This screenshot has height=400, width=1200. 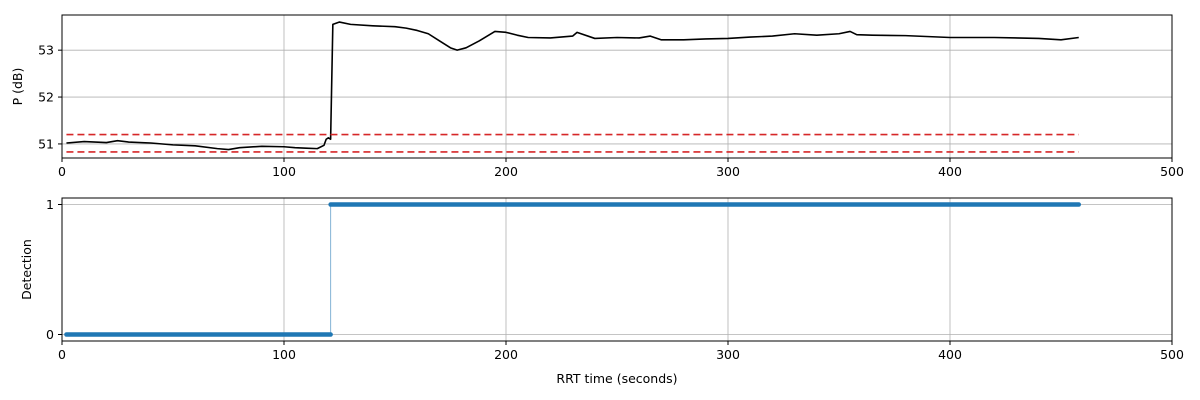 What do you see at coordinates (284, 171) in the screenshot?
I see `power-xtick-label-1: 100` at bounding box center [284, 171].